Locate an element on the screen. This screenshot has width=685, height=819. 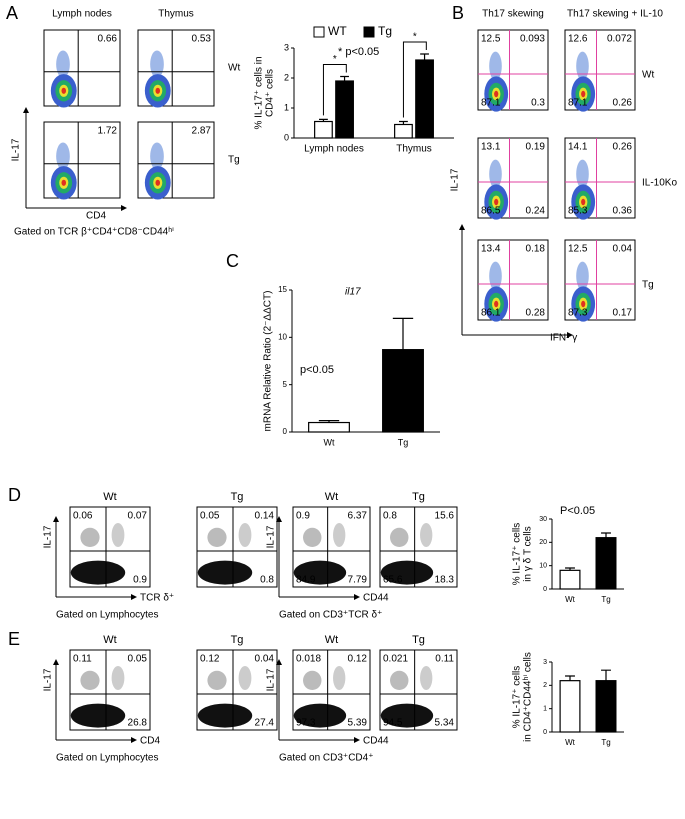
y-tick-label: 5 is located at coordinates (285, 384).